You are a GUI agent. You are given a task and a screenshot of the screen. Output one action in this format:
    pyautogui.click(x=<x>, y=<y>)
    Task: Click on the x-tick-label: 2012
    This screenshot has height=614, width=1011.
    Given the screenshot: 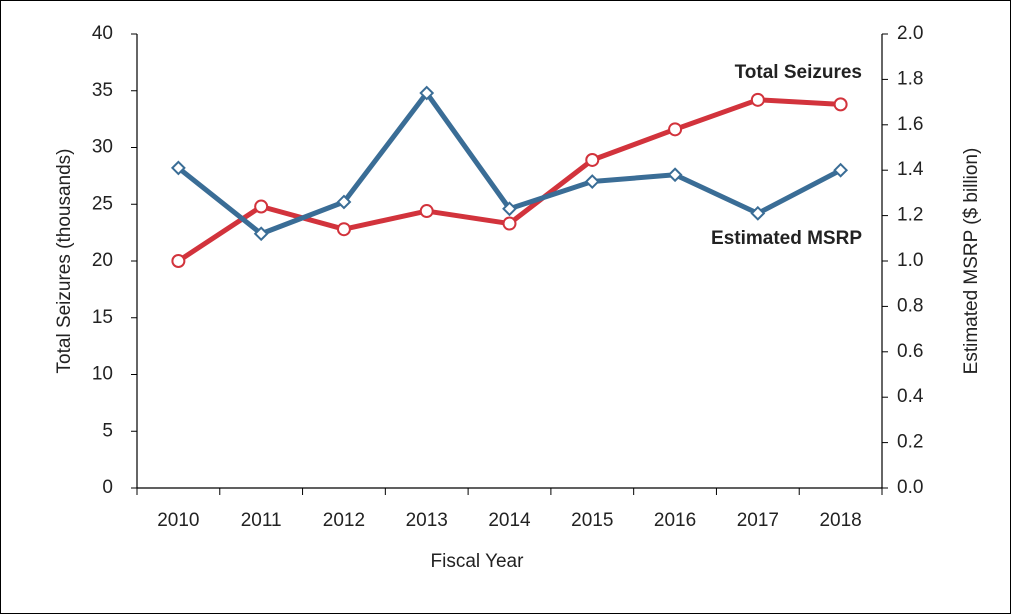 What is the action you would take?
    pyautogui.click(x=344, y=520)
    